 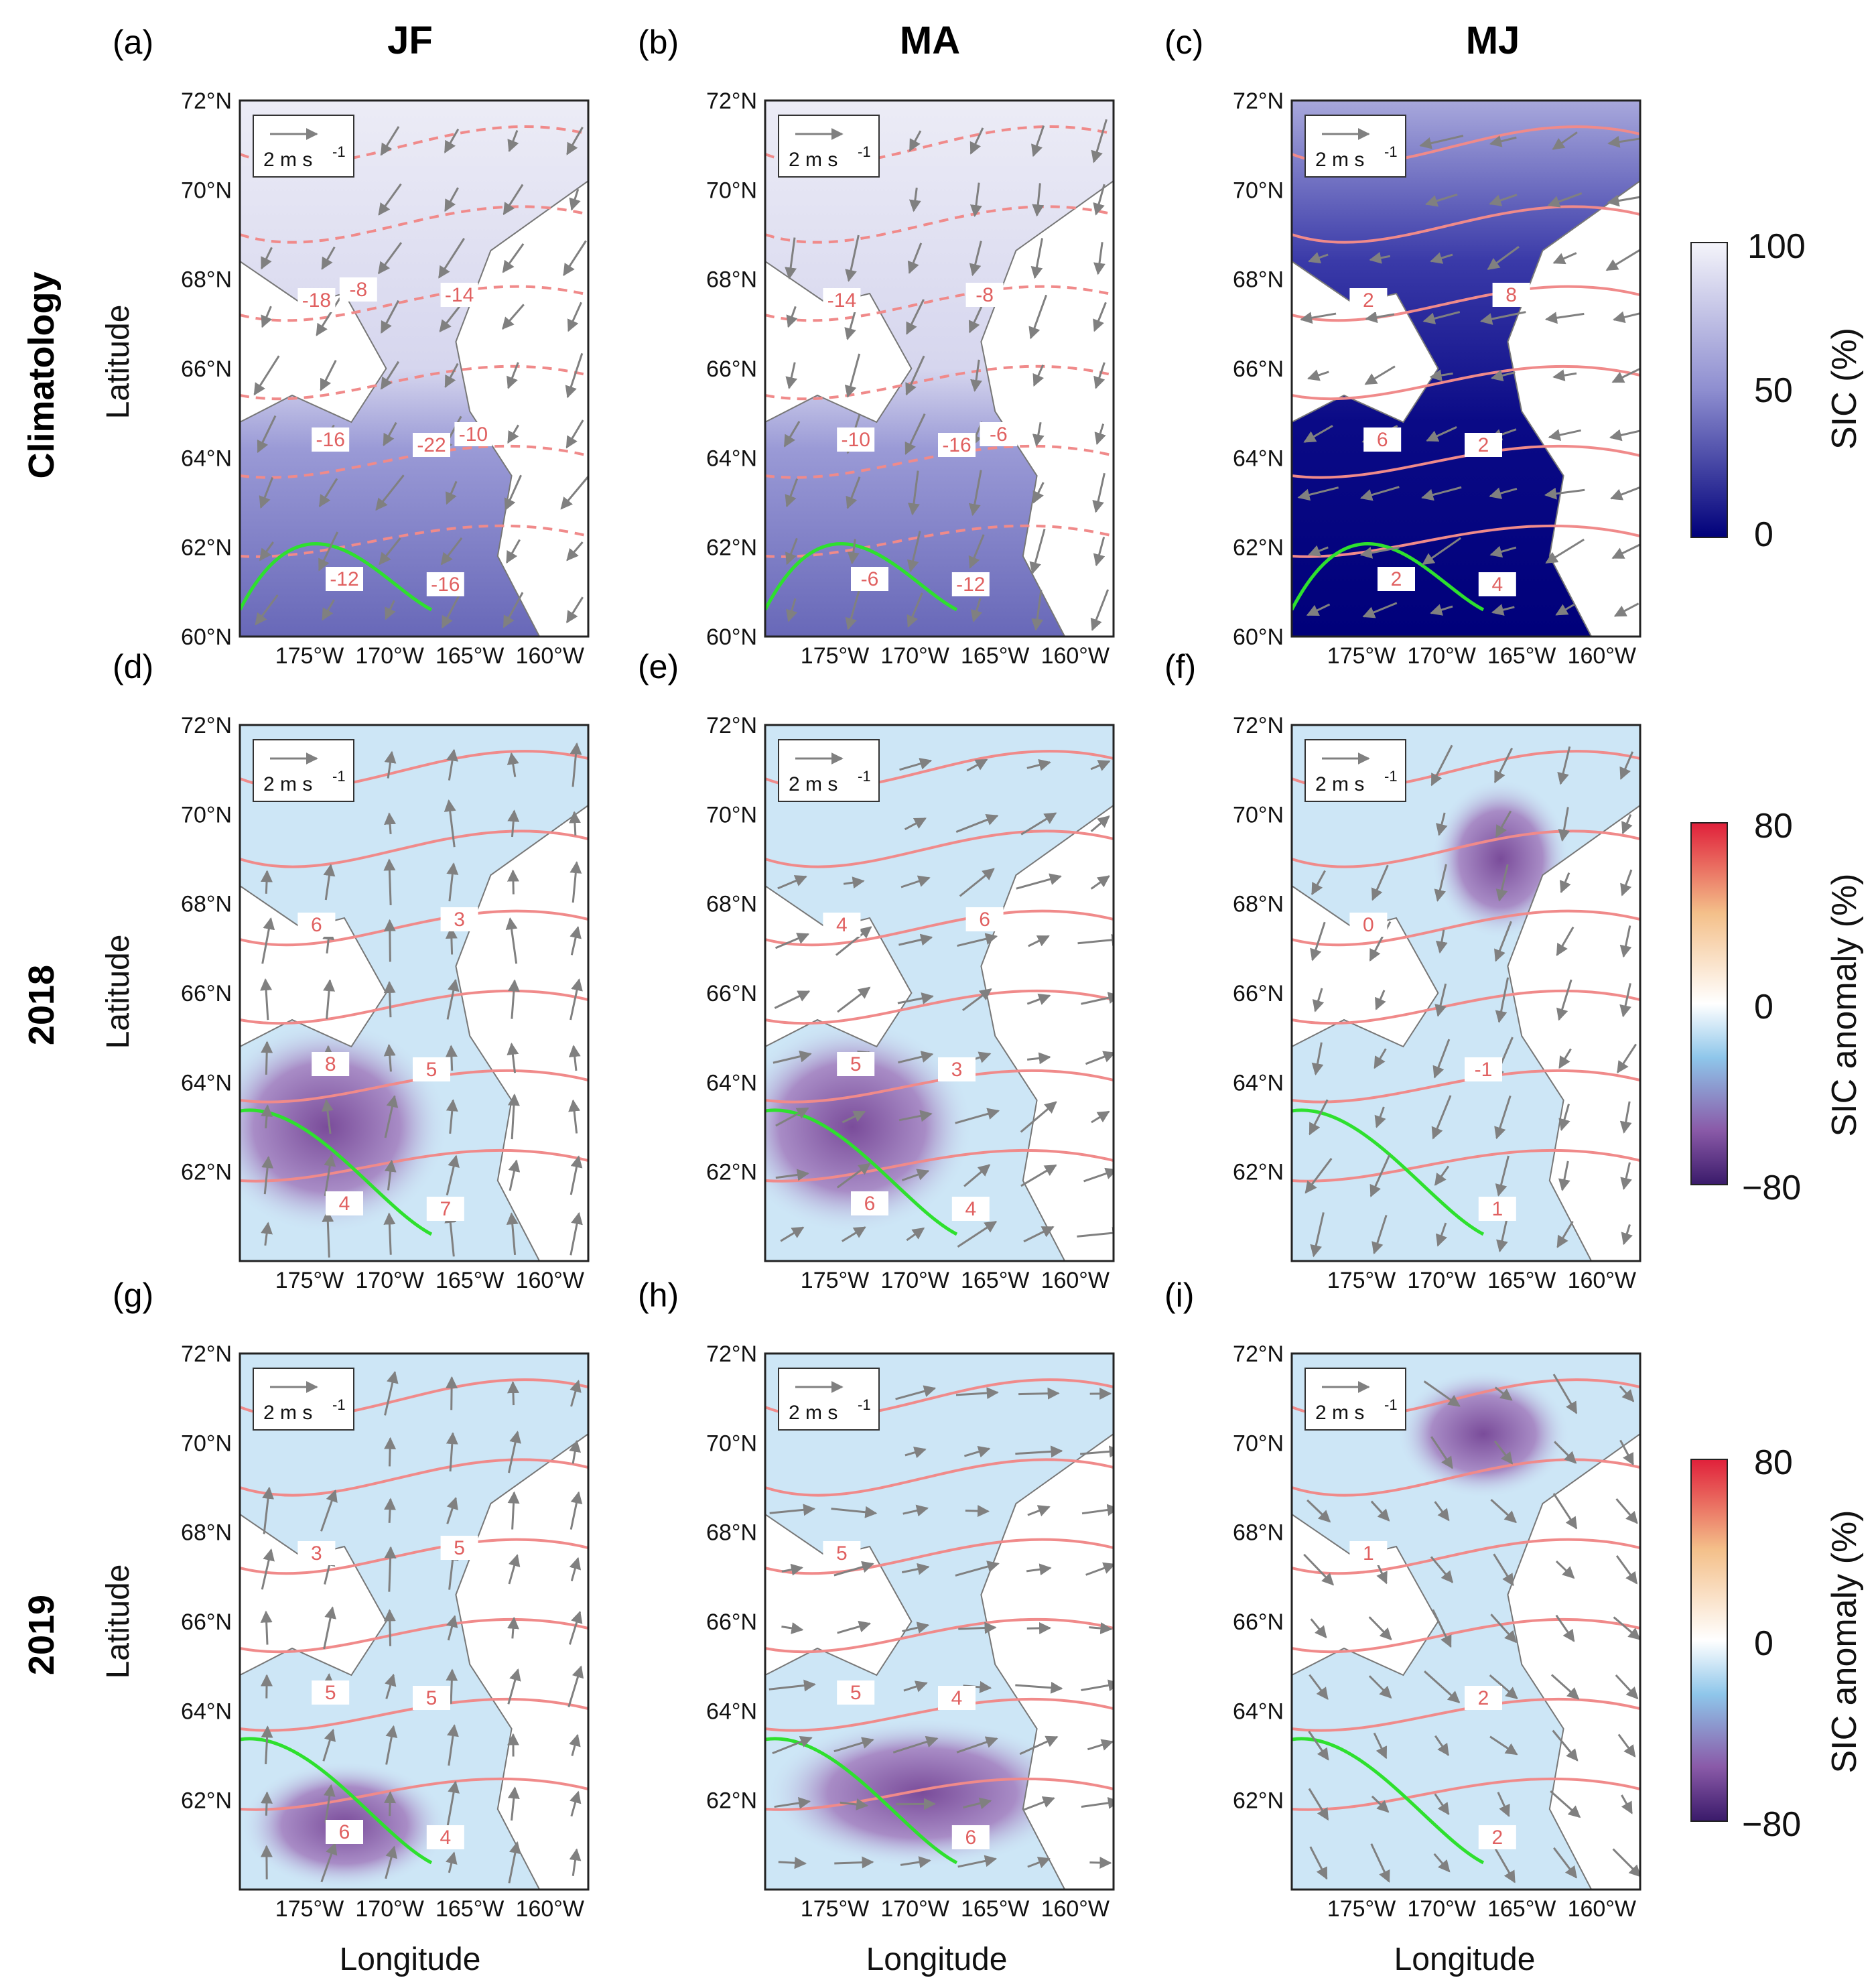 I want to click on map-content-h: 34565, so click(x=940, y=1622).